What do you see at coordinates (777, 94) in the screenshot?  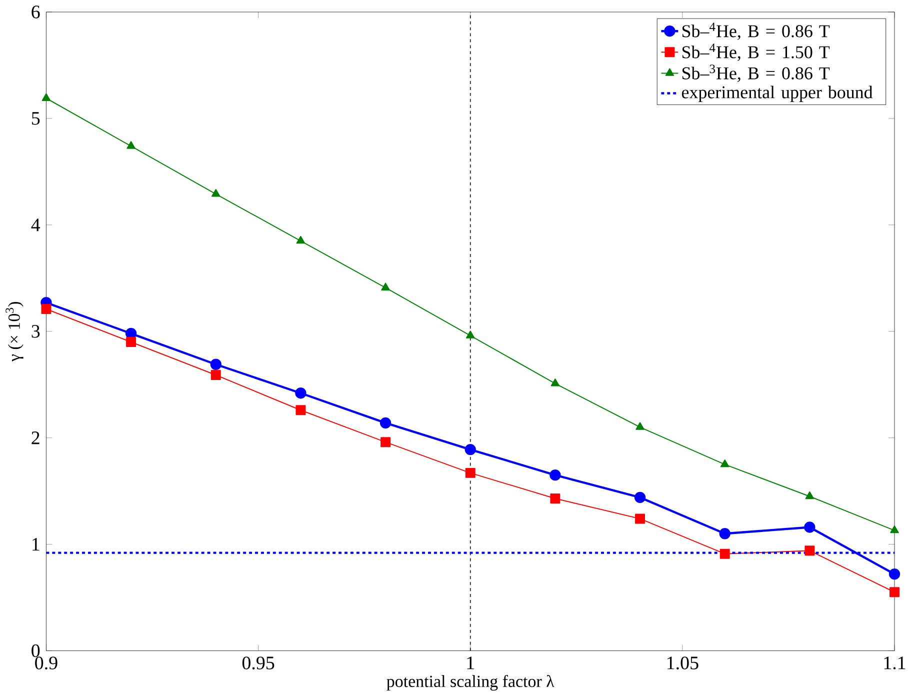 I see `legend-label: experimental upper bound` at bounding box center [777, 94].